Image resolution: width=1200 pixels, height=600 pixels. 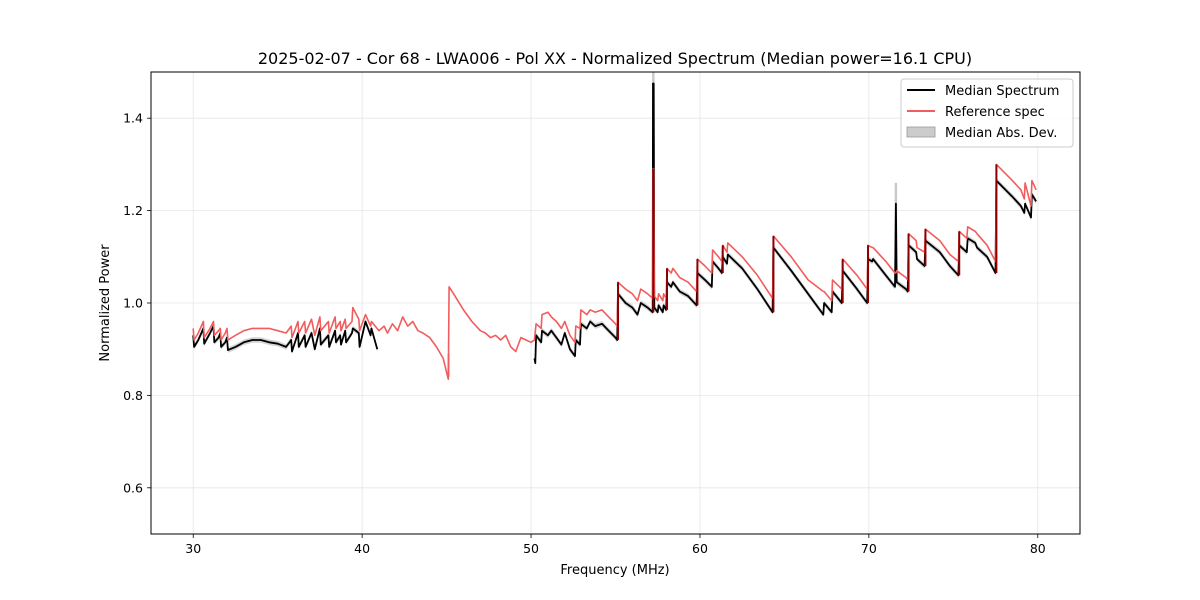 I want to click on x-tick-label: 70, so click(x=869, y=548).